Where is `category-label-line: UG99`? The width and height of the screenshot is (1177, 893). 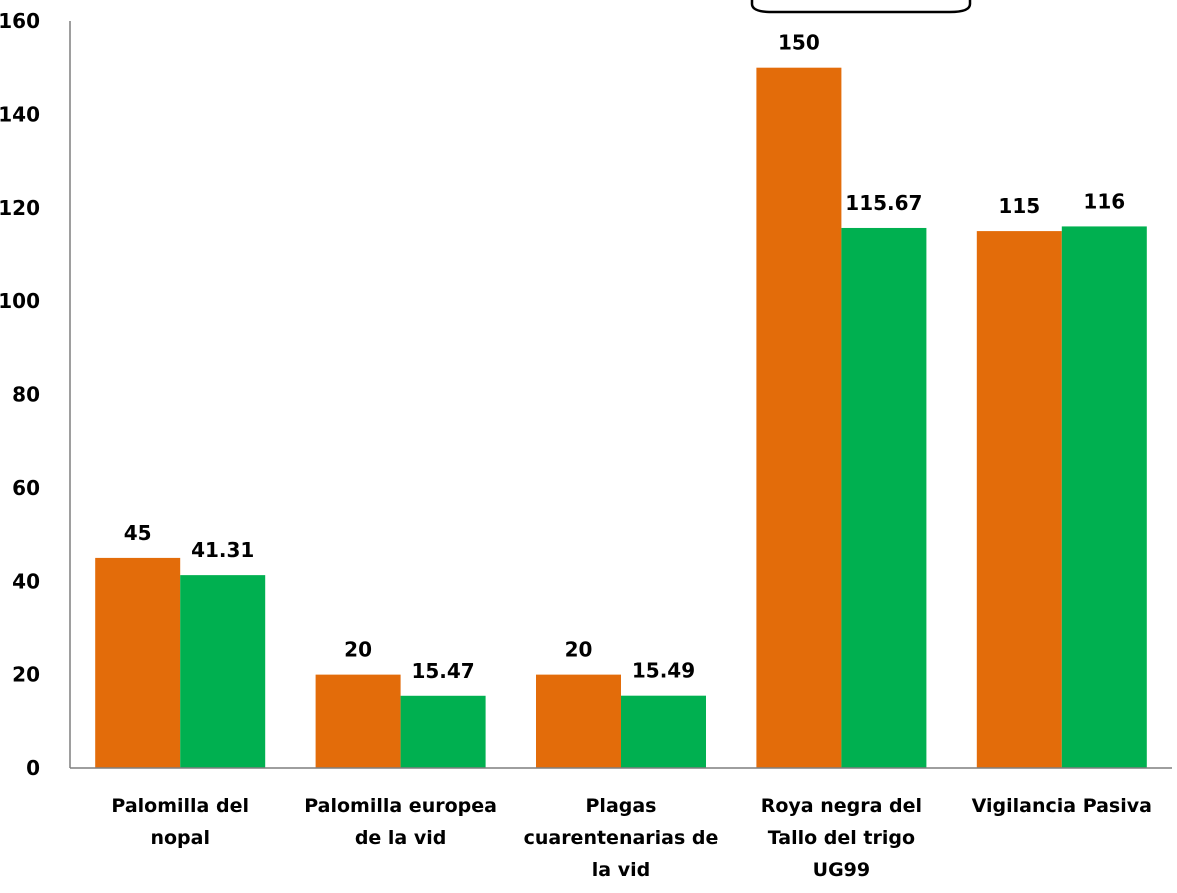
category-label-line: UG99 is located at coordinates (841, 870).